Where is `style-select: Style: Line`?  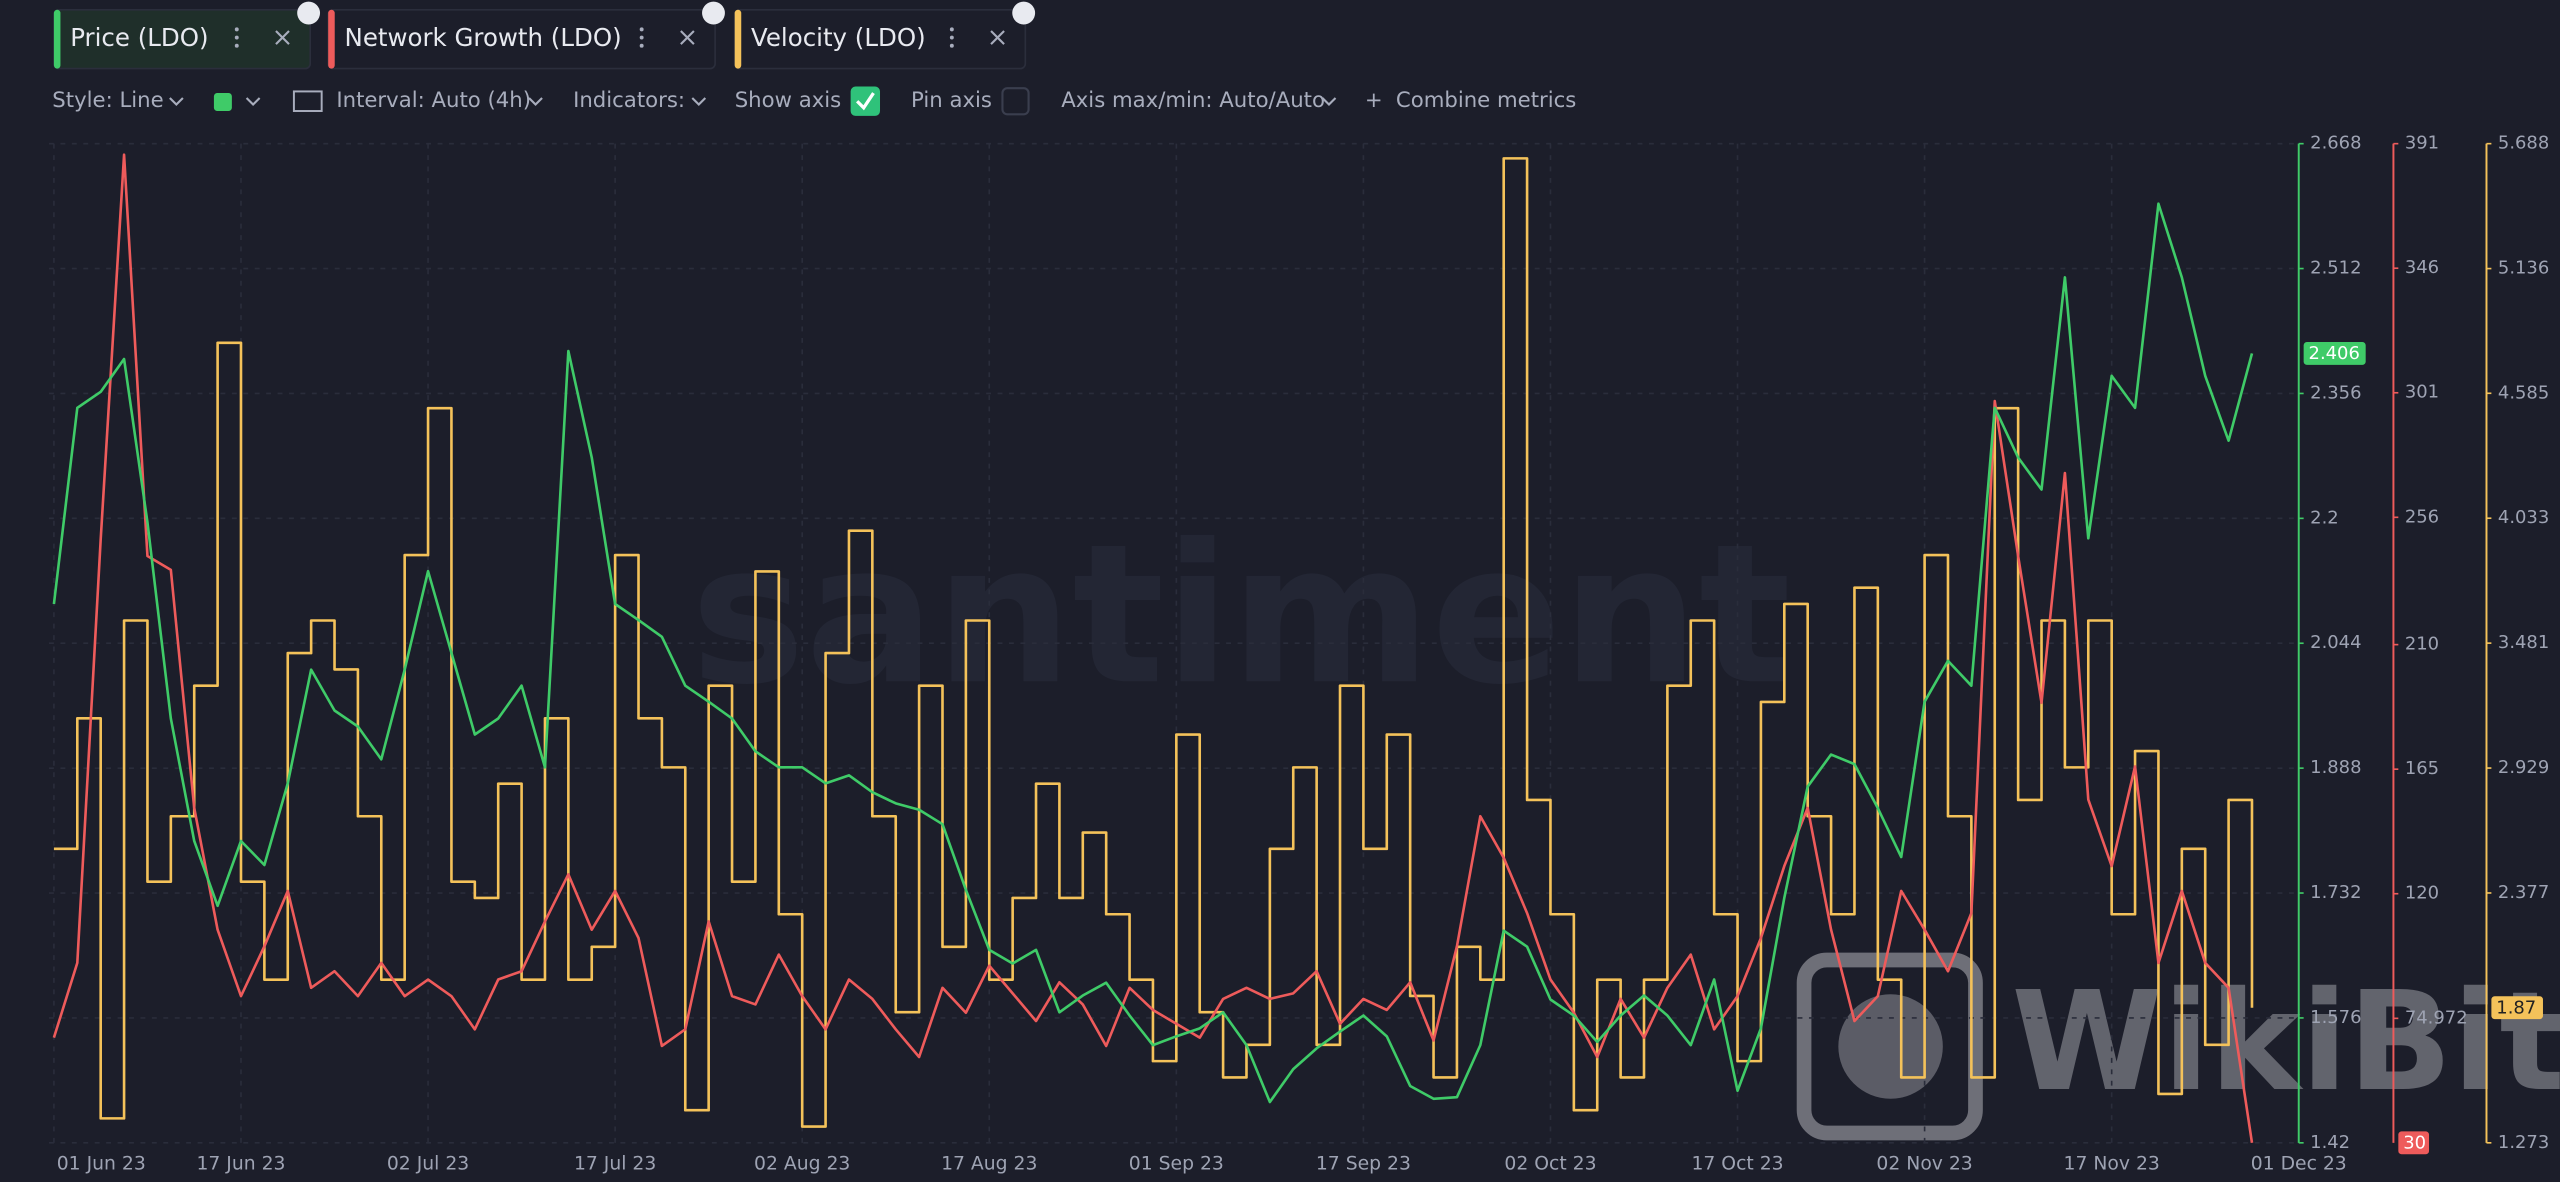
style-select: Style: Line is located at coordinates (107, 100).